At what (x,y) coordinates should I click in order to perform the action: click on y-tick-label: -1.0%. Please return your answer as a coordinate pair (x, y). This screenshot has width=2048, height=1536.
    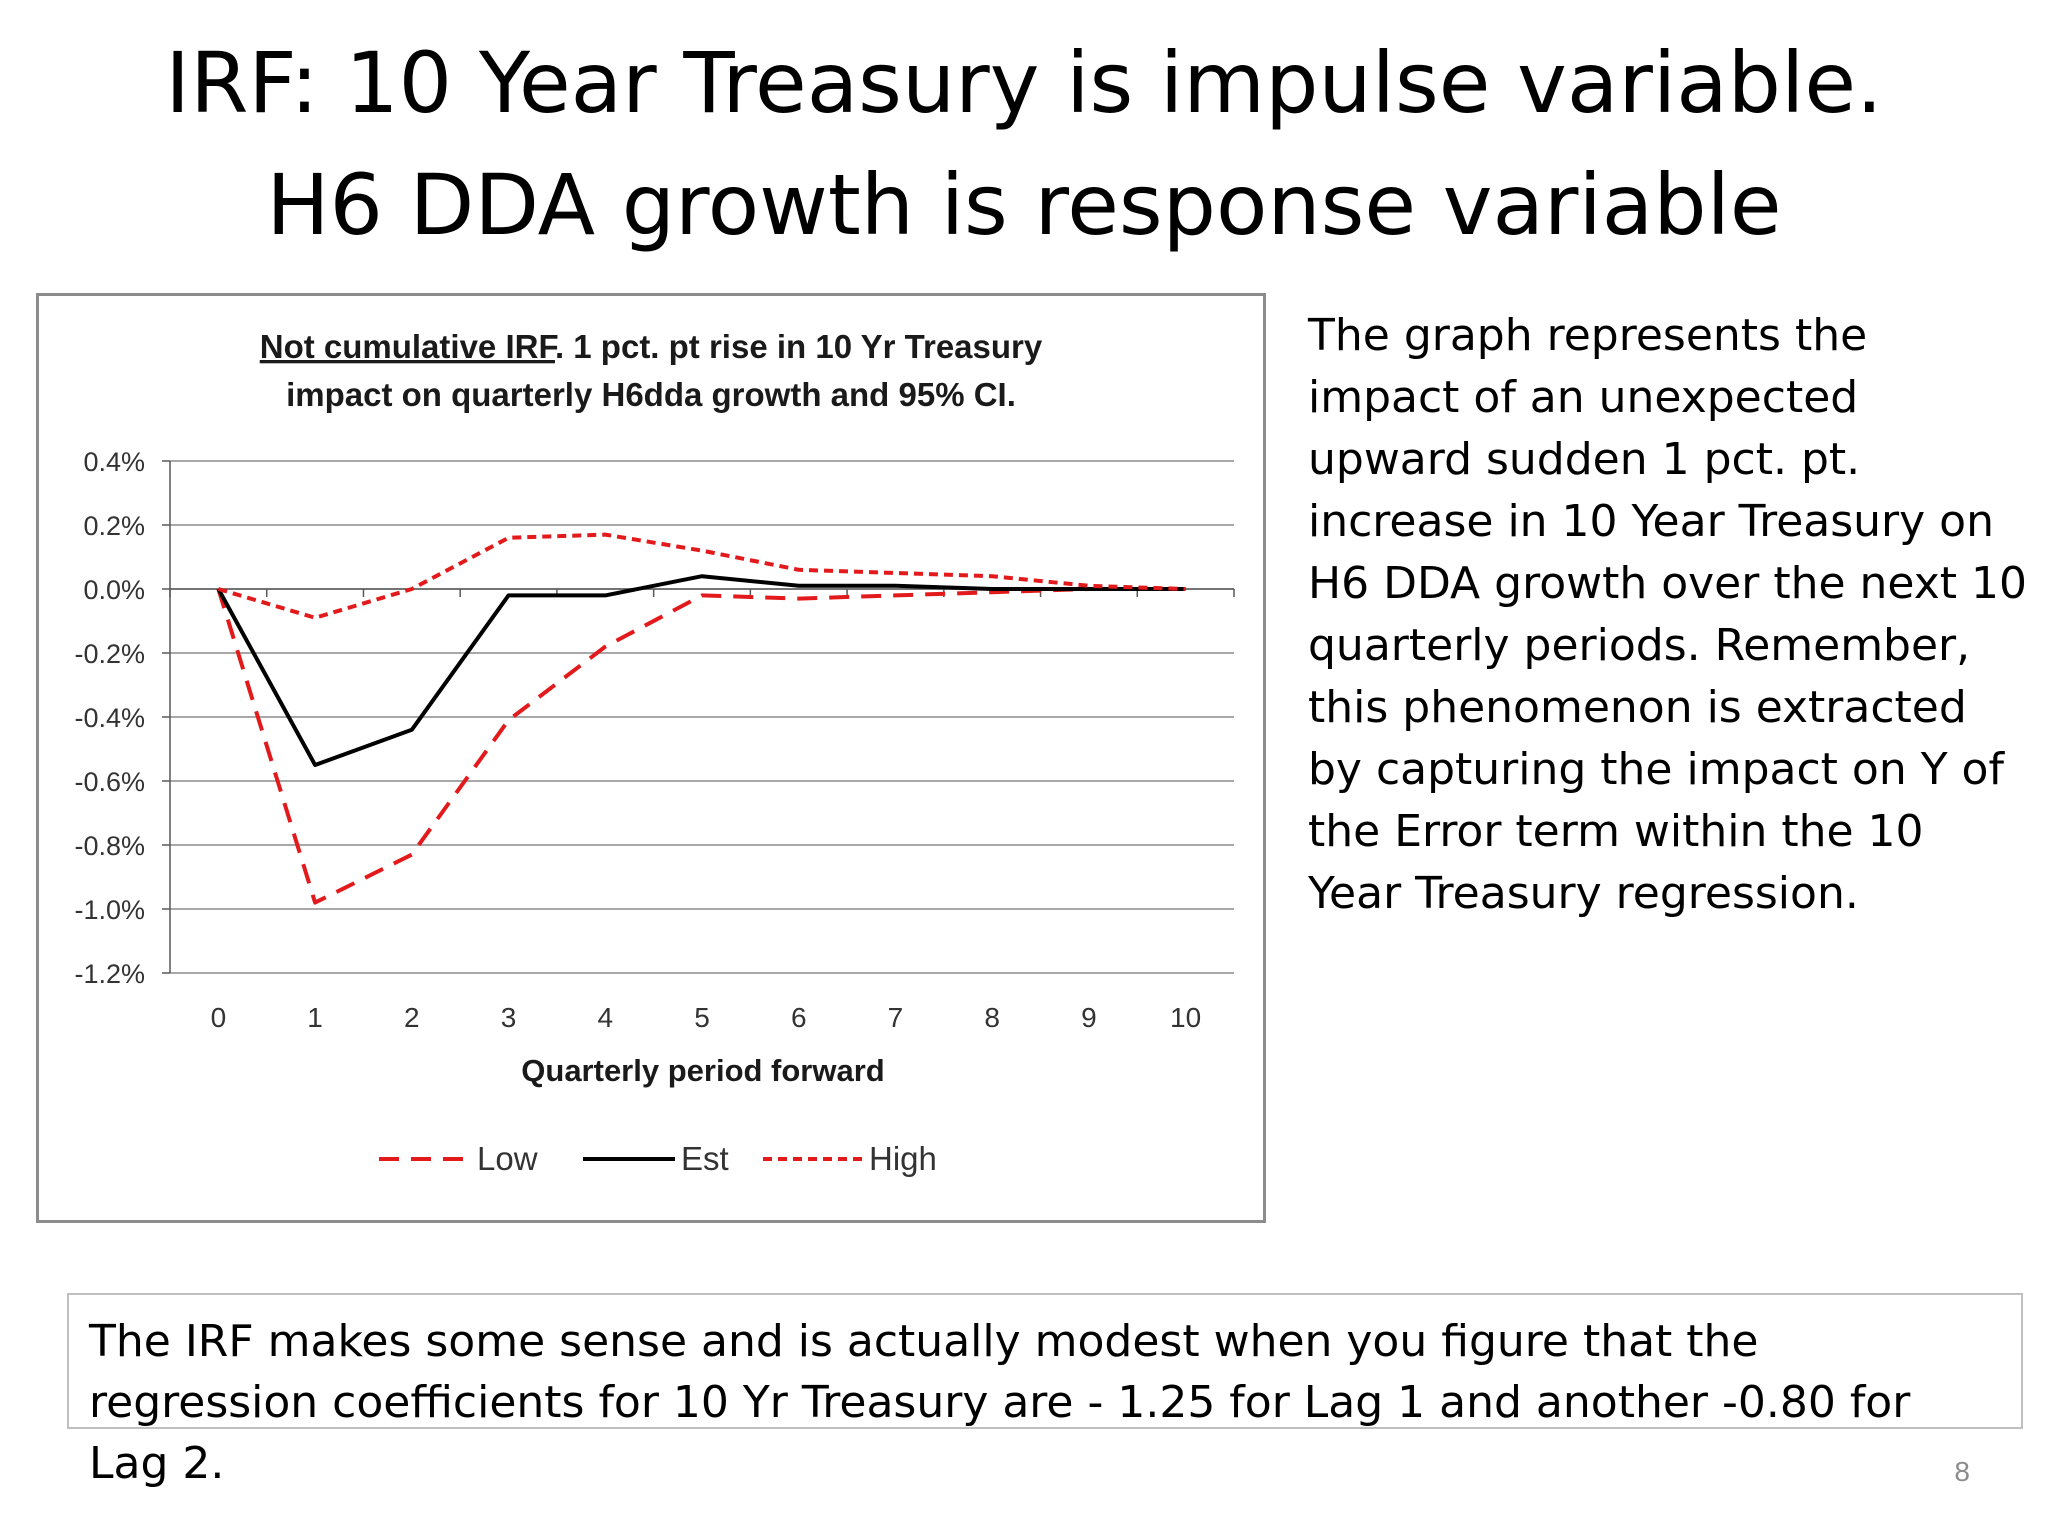
    Looking at the image, I should click on (109, 910).